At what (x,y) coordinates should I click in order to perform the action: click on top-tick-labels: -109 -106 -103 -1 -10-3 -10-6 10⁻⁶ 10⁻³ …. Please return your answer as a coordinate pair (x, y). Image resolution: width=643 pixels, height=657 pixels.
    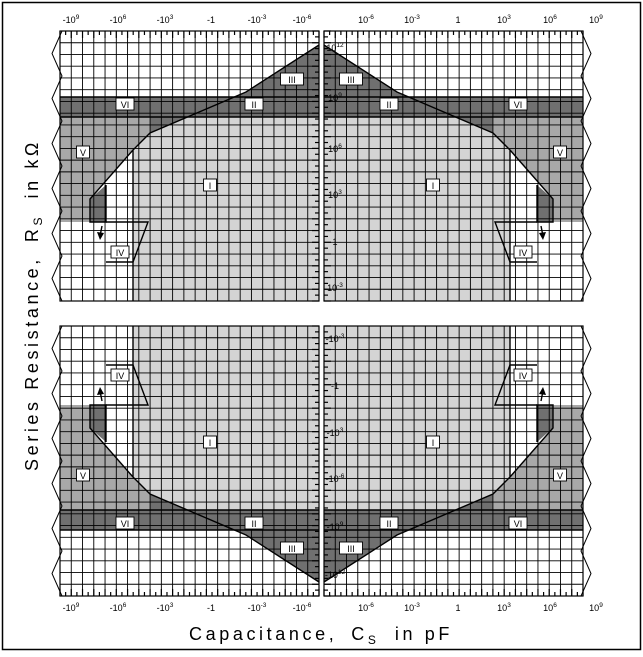
    Looking at the image, I should click on (333, 19).